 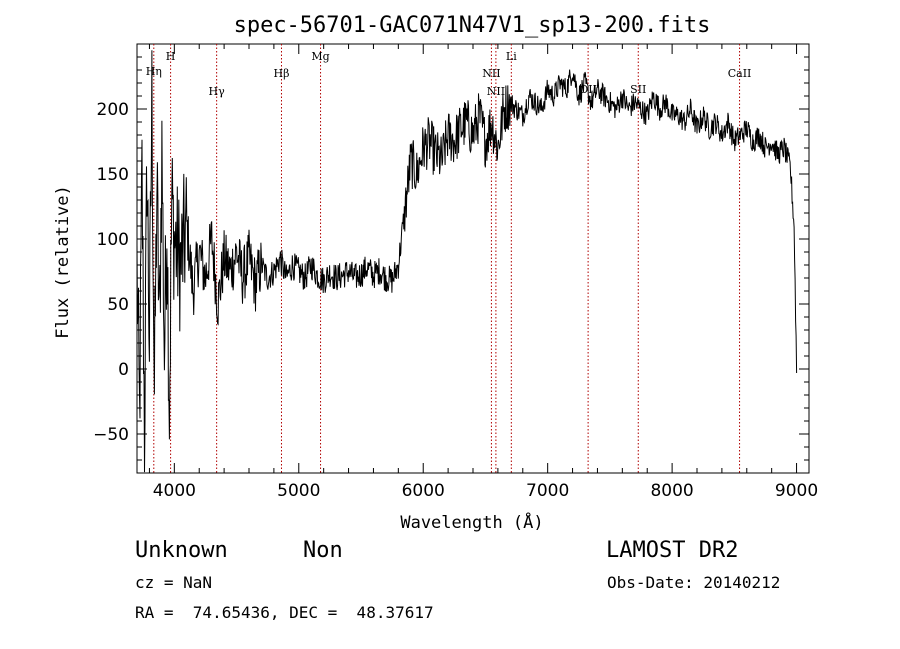 What do you see at coordinates (123, 370) in the screenshot?
I see `y-tick-label: 0` at bounding box center [123, 370].